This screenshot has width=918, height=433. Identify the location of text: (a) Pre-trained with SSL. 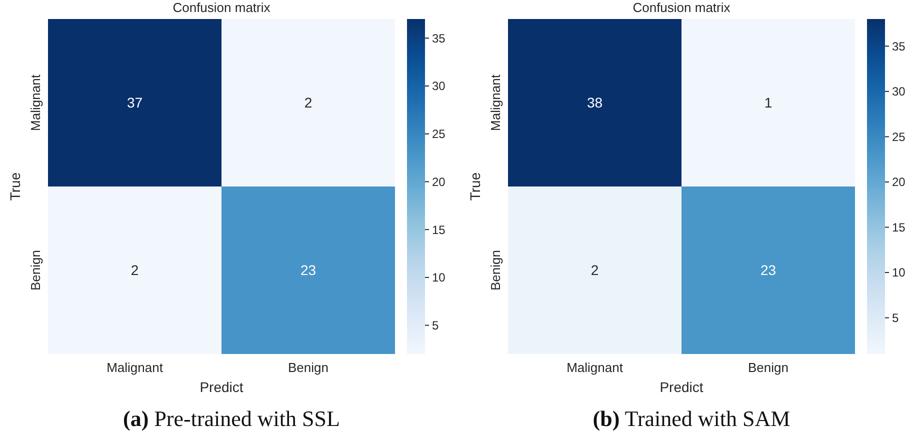
(231, 418).